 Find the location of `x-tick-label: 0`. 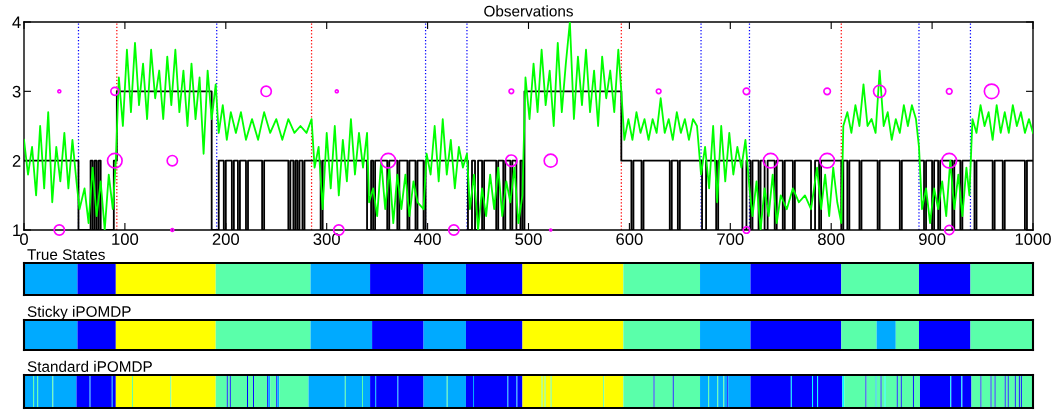

x-tick-label: 0 is located at coordinates (24, 239).